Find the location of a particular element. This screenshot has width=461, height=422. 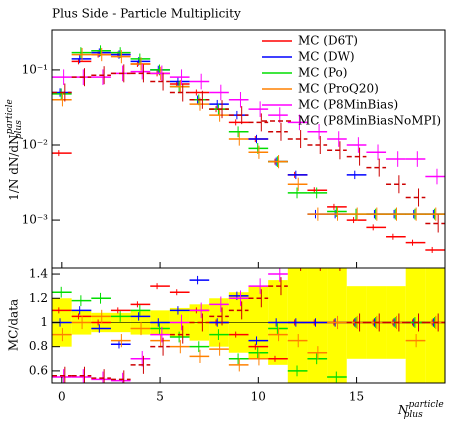

y-axis-label: 1/N dN/dNparticleplus is located at coordinates (14, 150).